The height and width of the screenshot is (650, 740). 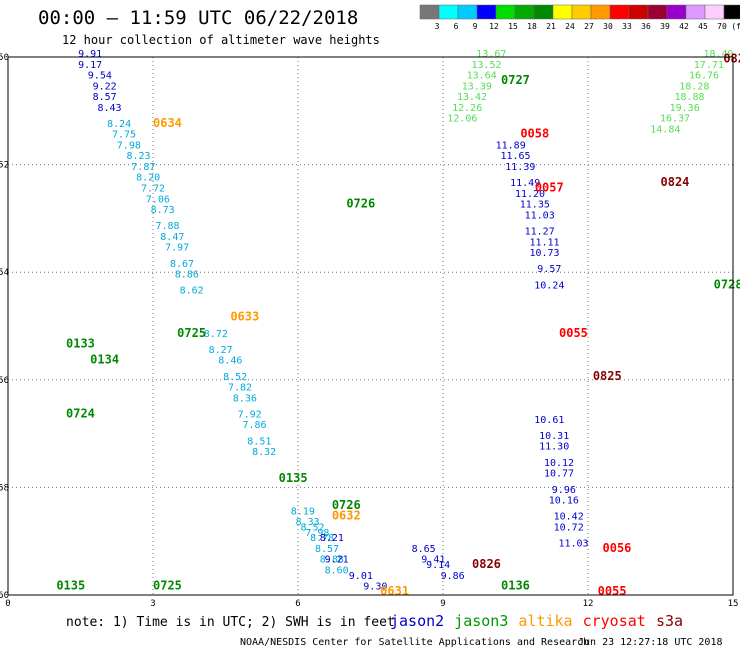 I want to click on legend-label: 3, so click(x=437, y=26).